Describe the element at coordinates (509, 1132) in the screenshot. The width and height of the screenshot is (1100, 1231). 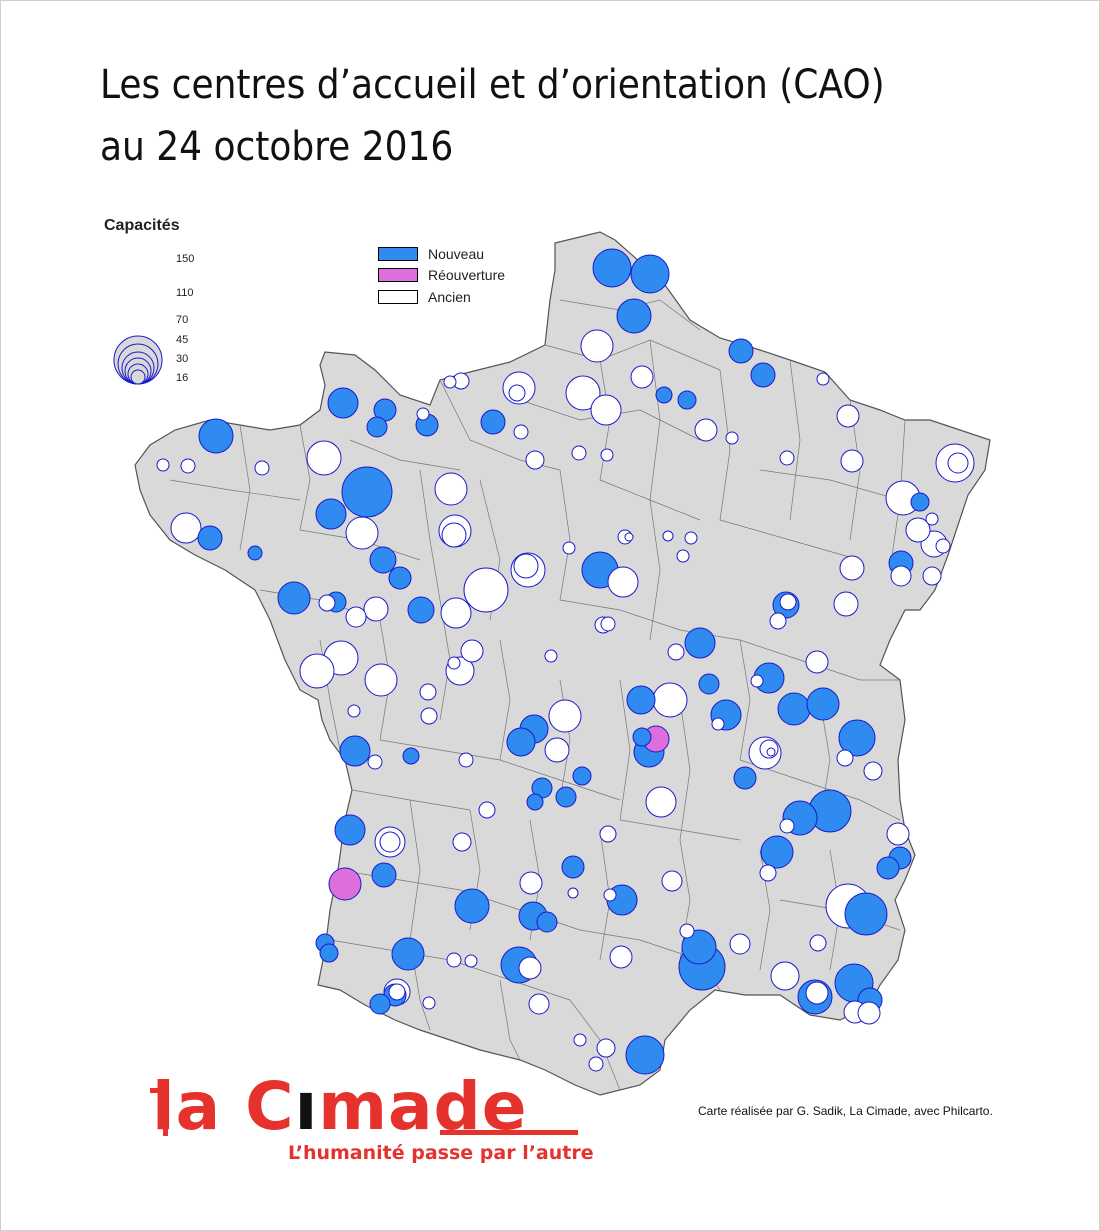
I see `logo-underline` at that location.